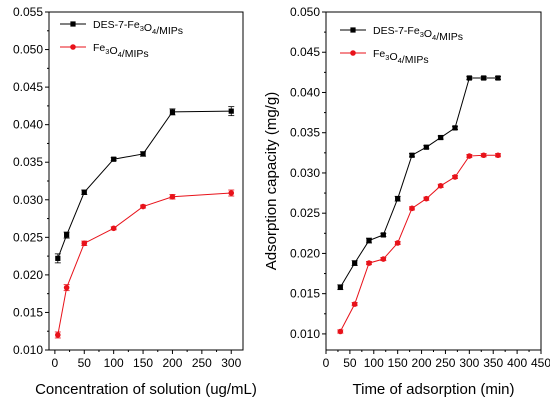 The width and height of the screenshot is (550, 404). Describe the element at coordinates (28, 12) in the screenshot. I see `y-tick-label: 0.055` at that location.